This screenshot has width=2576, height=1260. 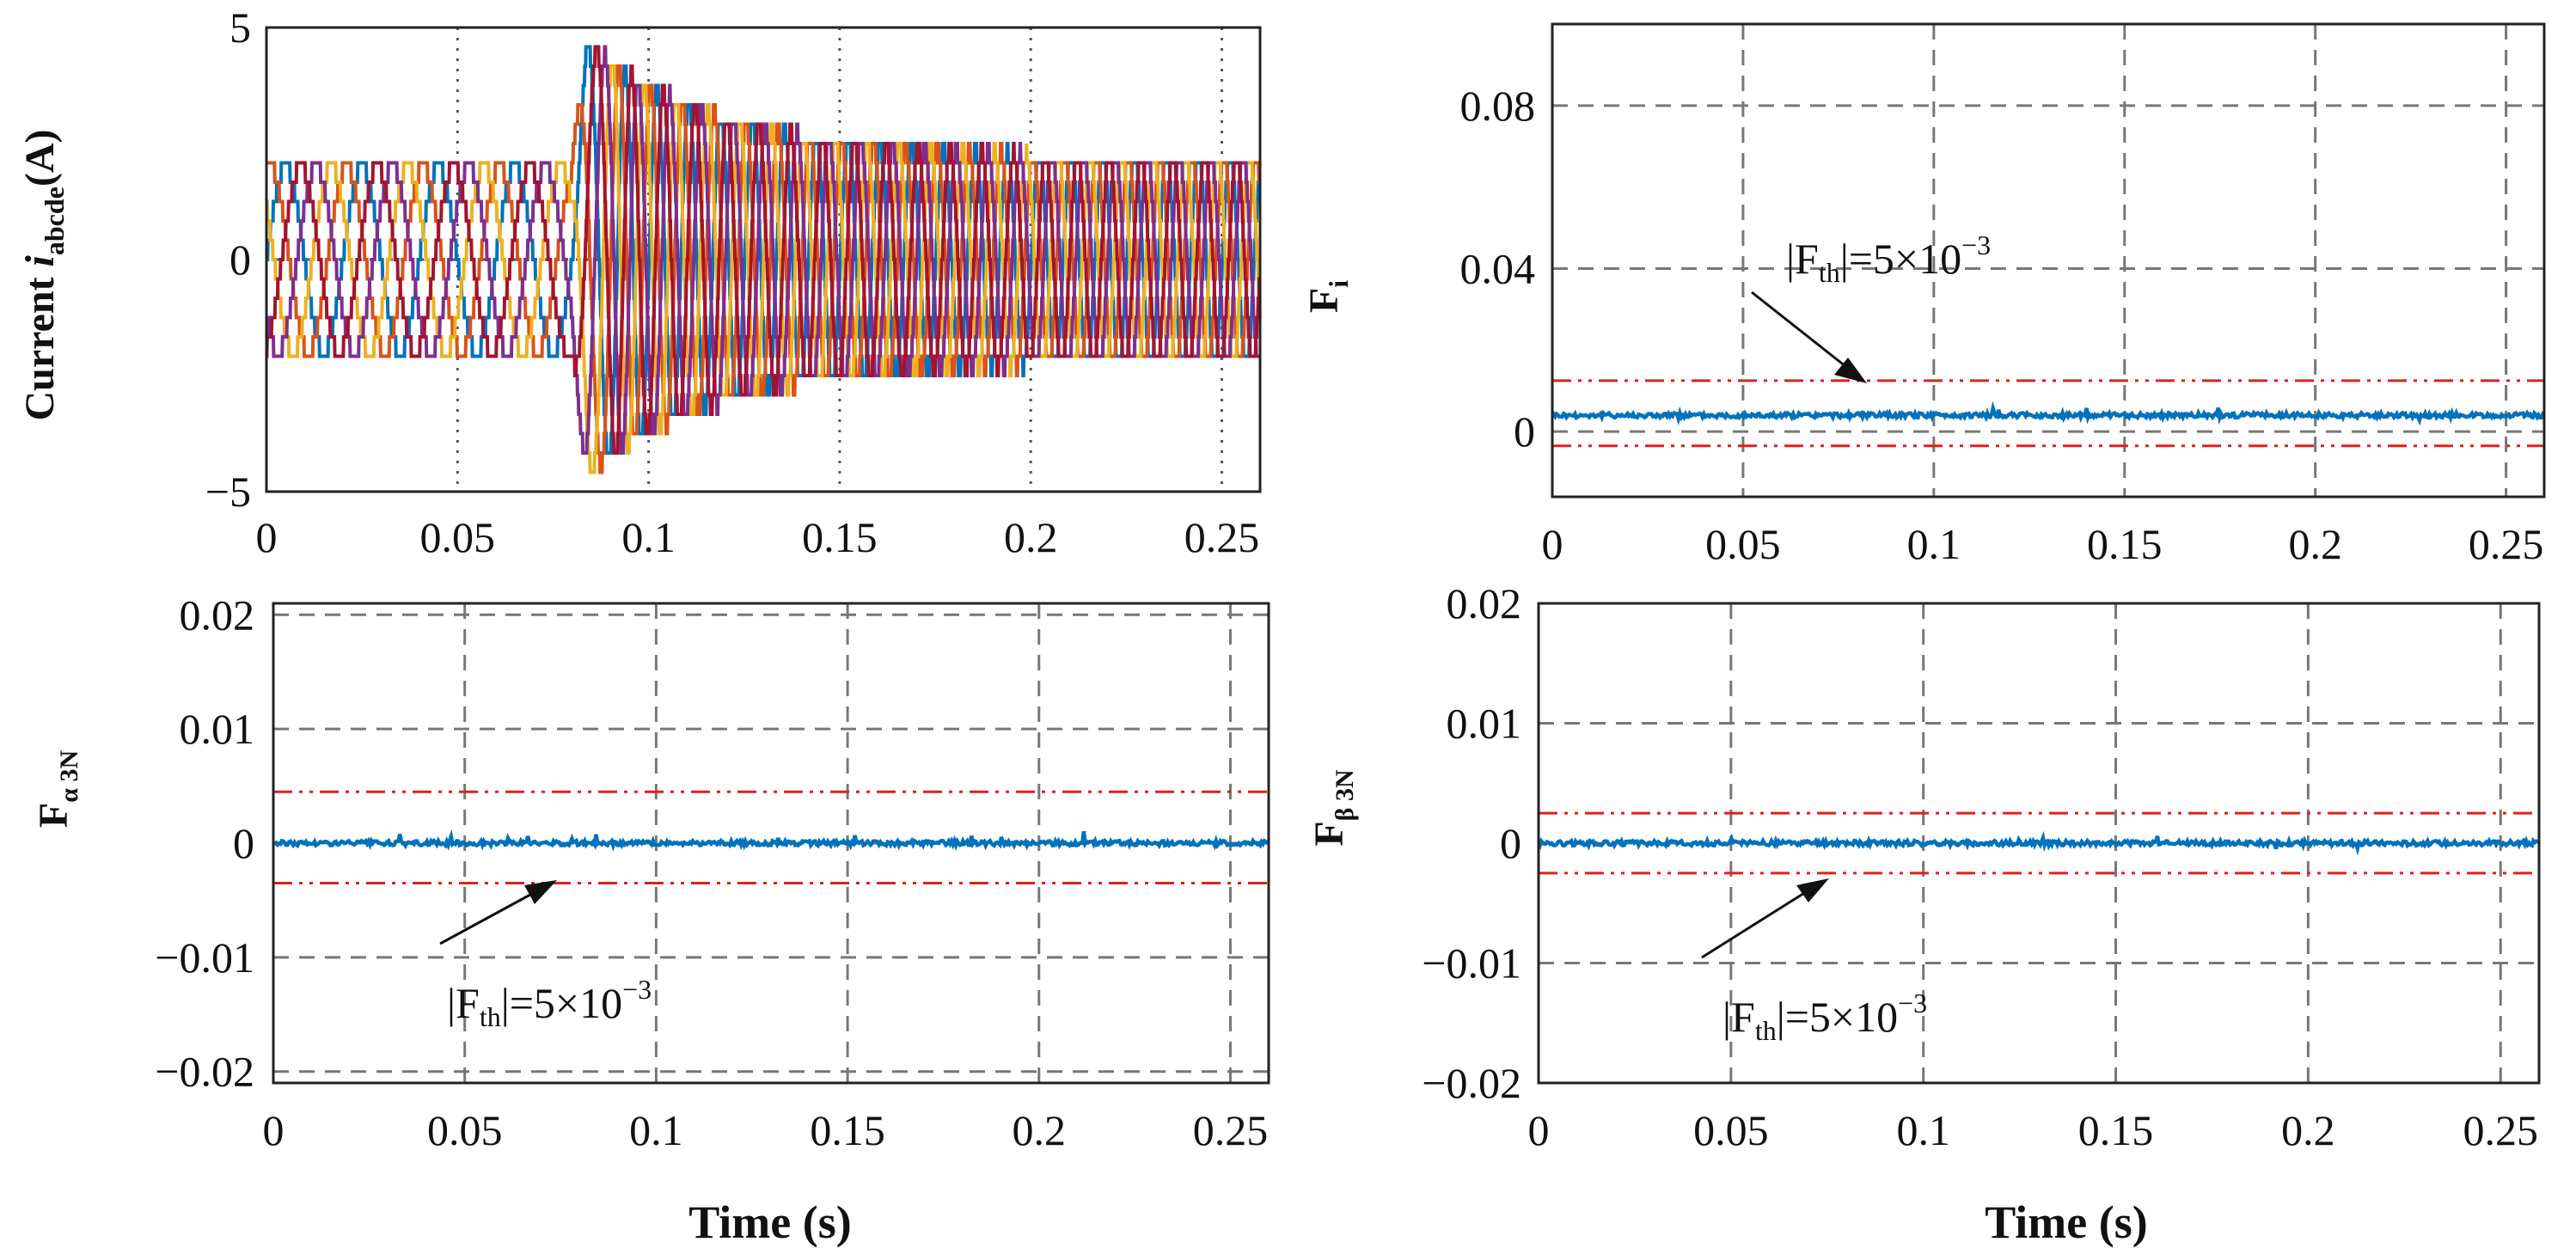 What do you see at coordinates (2066, 1222) in the screenshot?
I see `fbeta-x-axis-label: Time (s)` at bounding box center [2066, 1222].